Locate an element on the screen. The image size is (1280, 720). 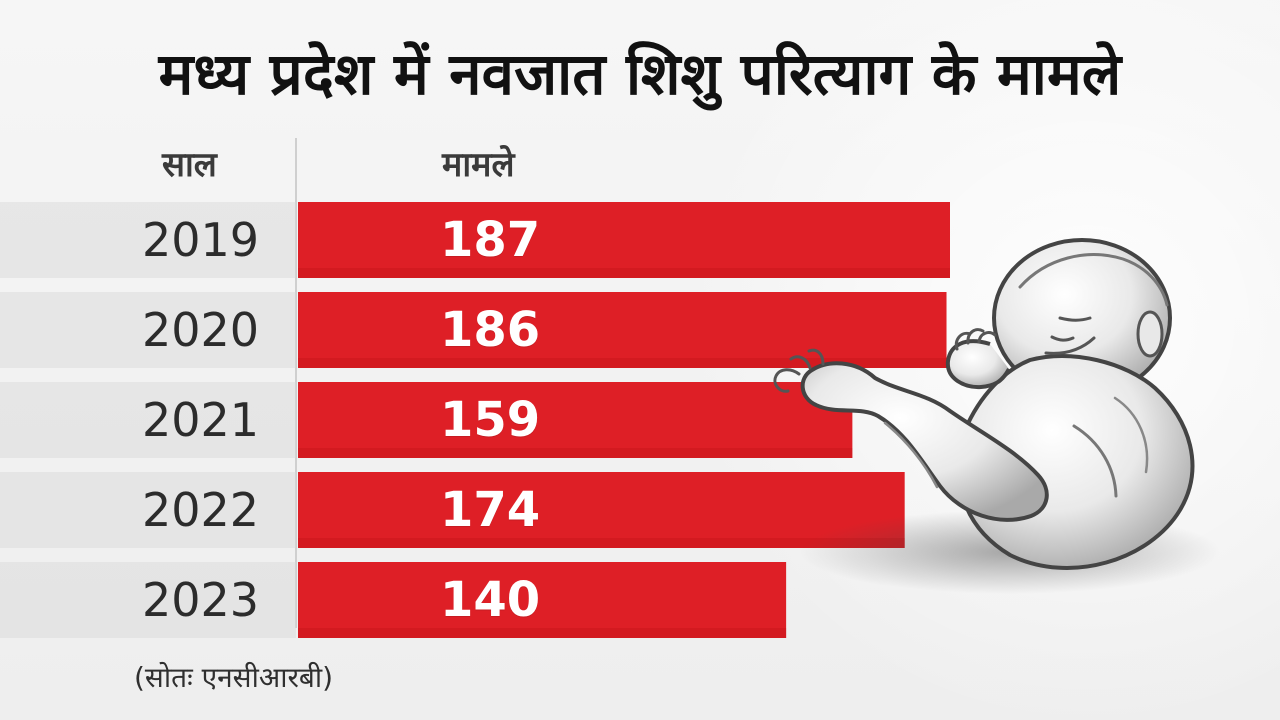
source-note: (सोतः एनसीआरबी) is located at coordinates (234, 677).